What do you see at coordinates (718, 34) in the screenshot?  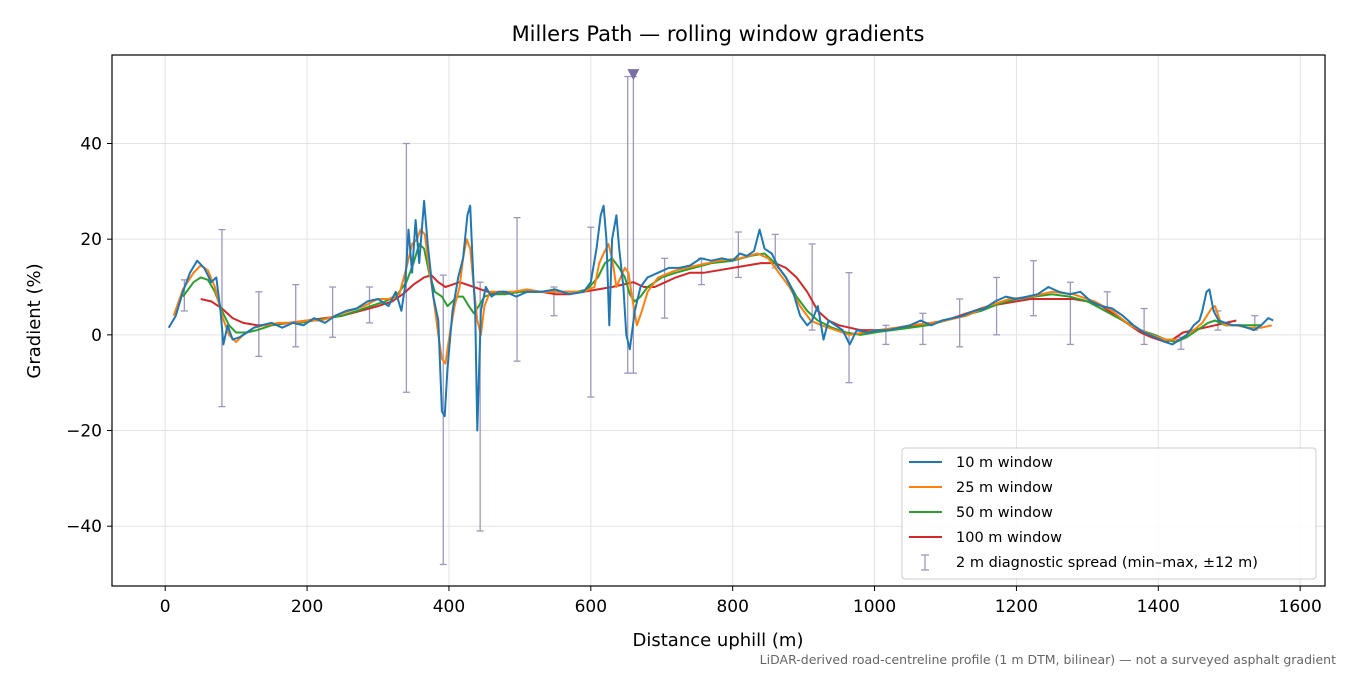 I see `chart-title: Millers Path — rolling window gradients` at bounding box center [718, 34].